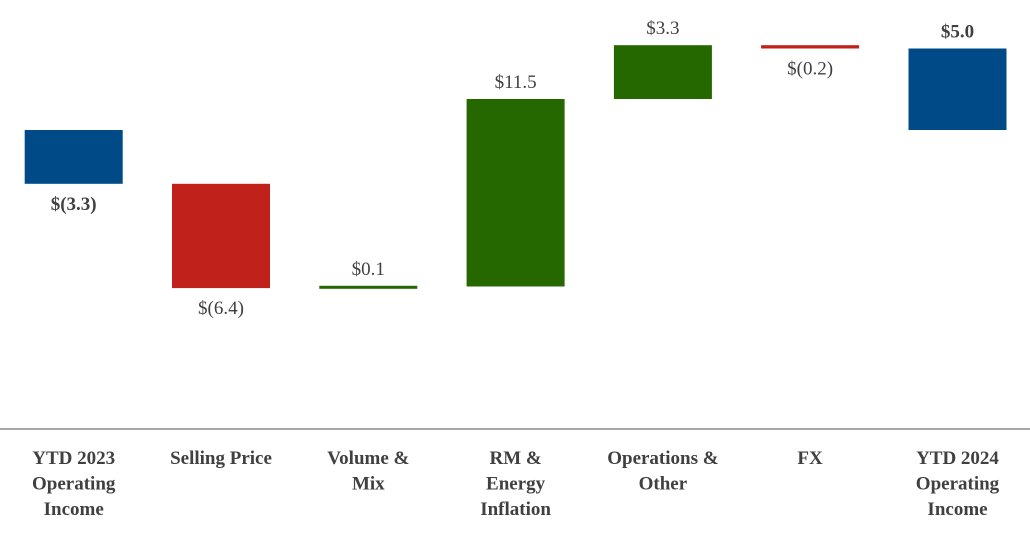  I want to click on value-label-3: $0.1, so click(368, 269).